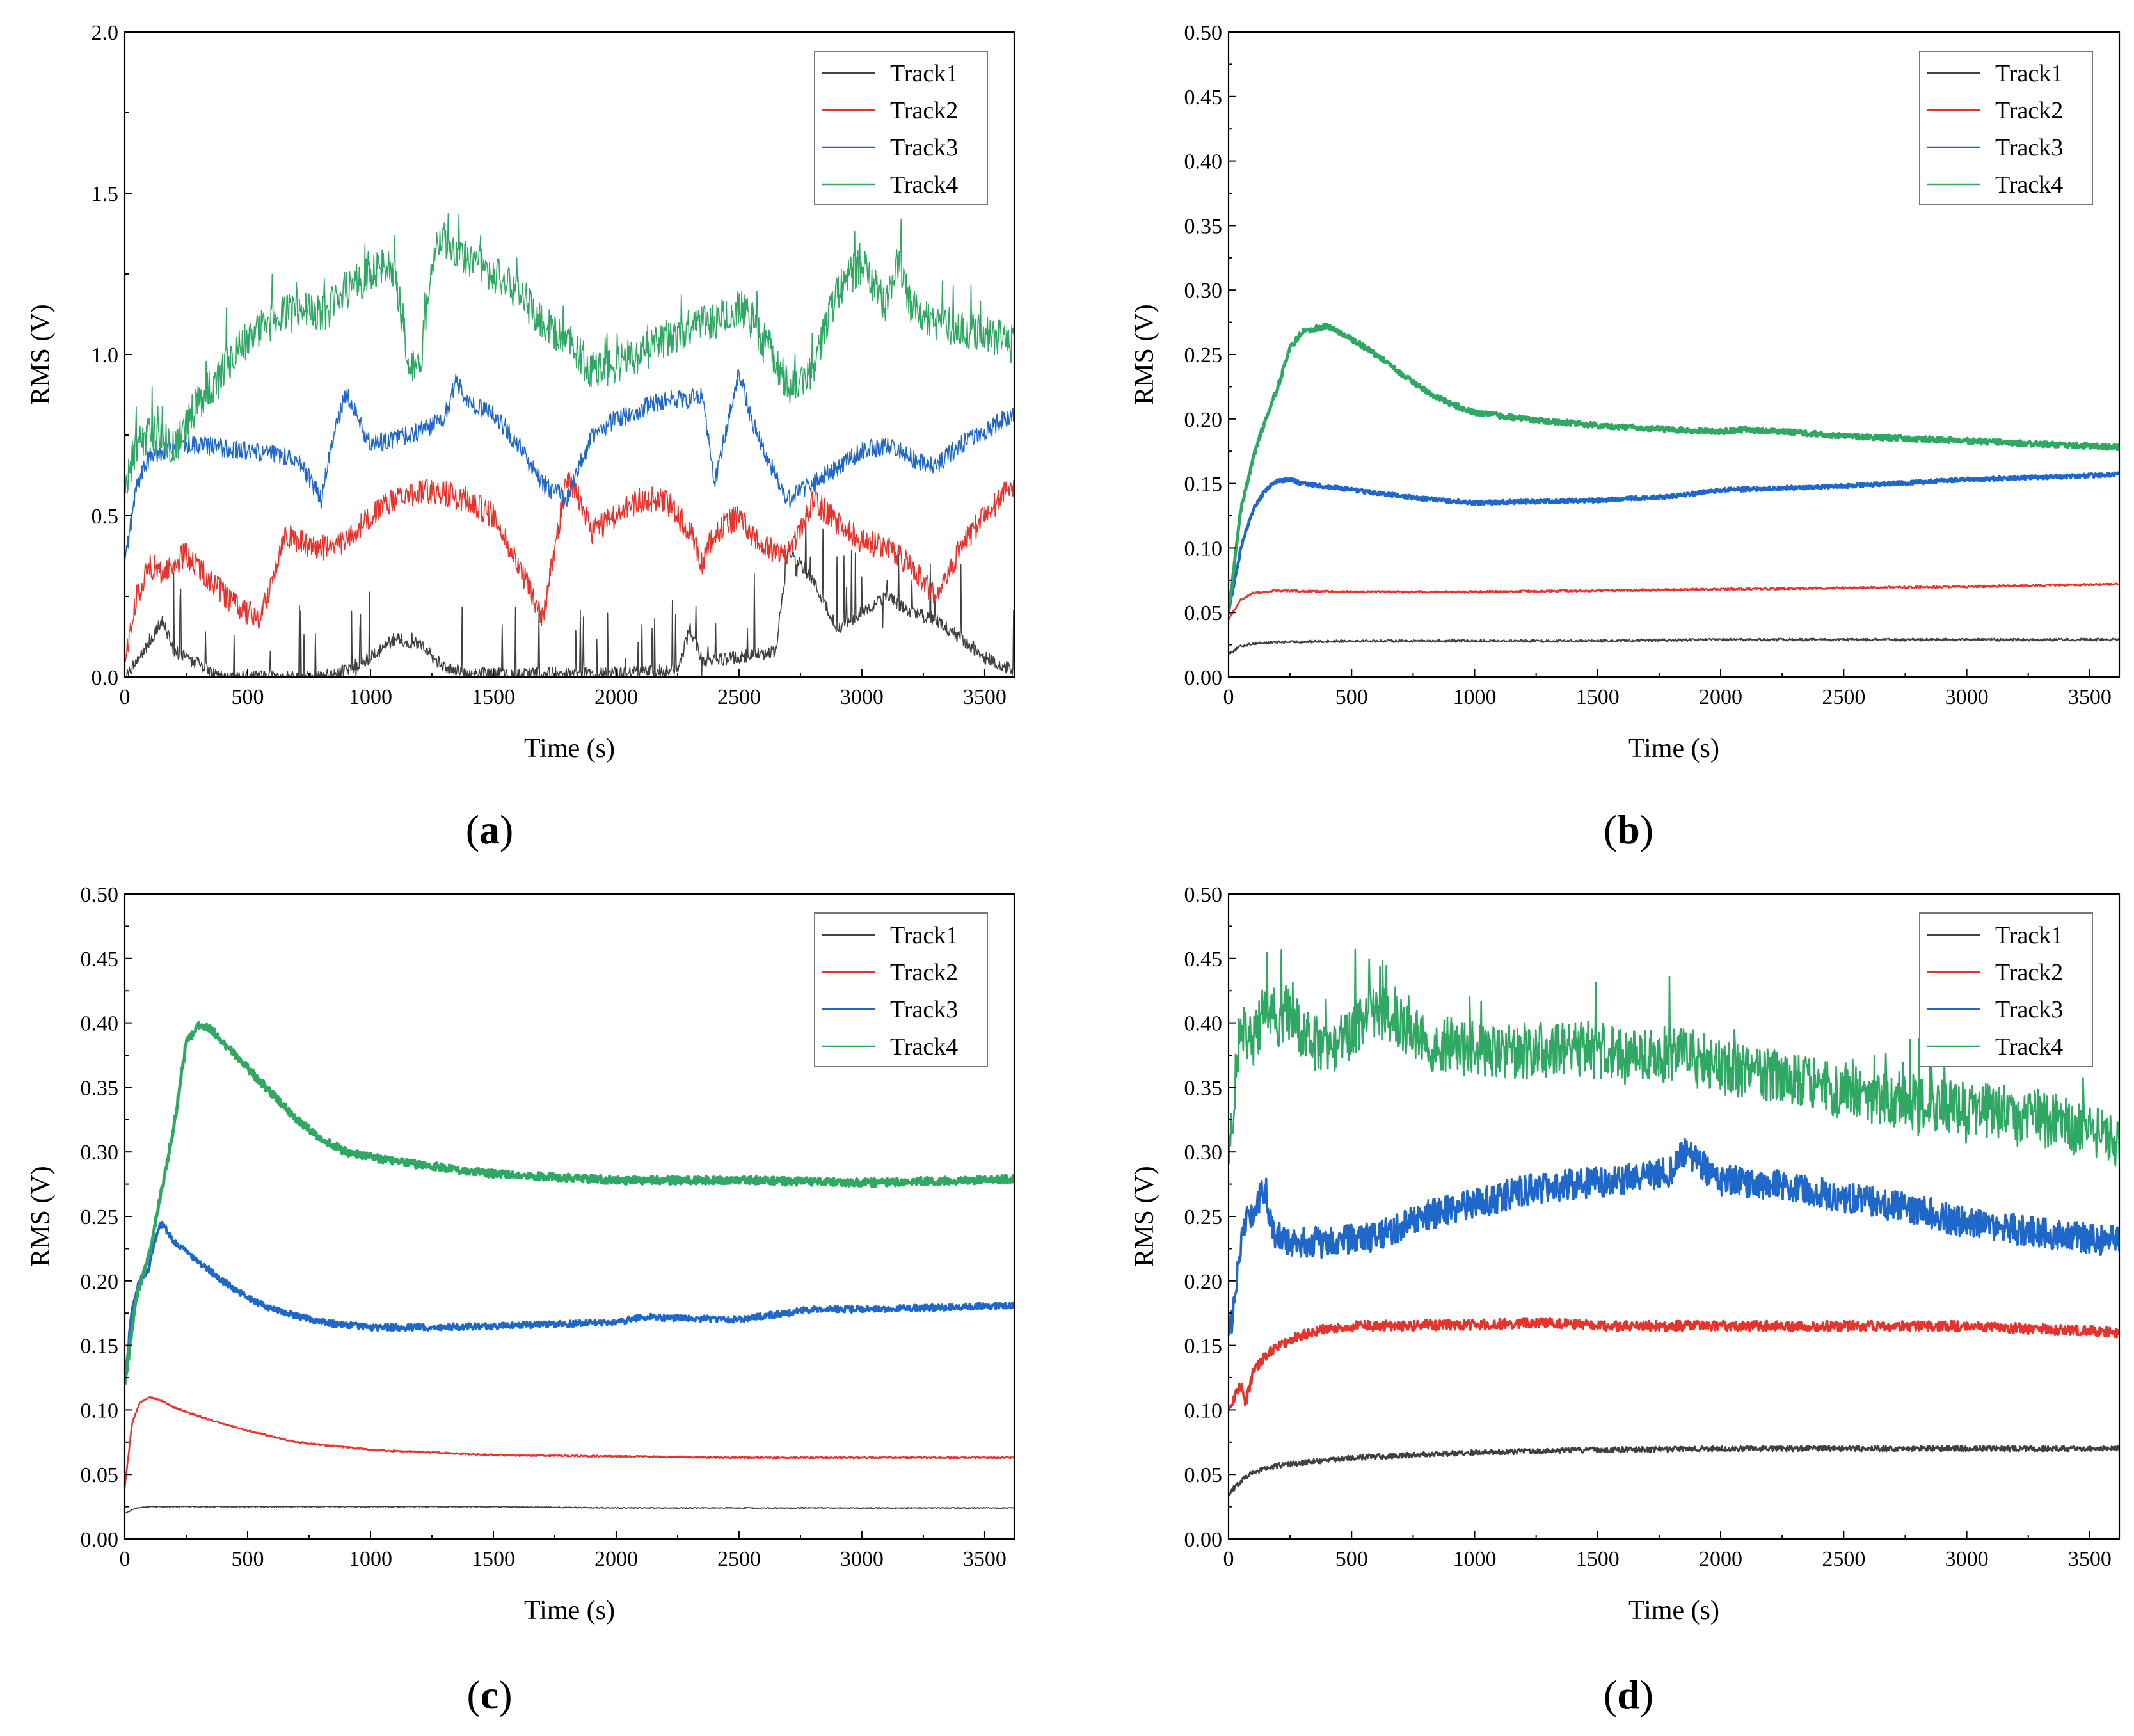 This screenshot has height=1736, width=2134. What do you see at coordinates (105, 194) in the screenshot?
I see `y-tick-label: 1.5` at bounding box center [105, 194].